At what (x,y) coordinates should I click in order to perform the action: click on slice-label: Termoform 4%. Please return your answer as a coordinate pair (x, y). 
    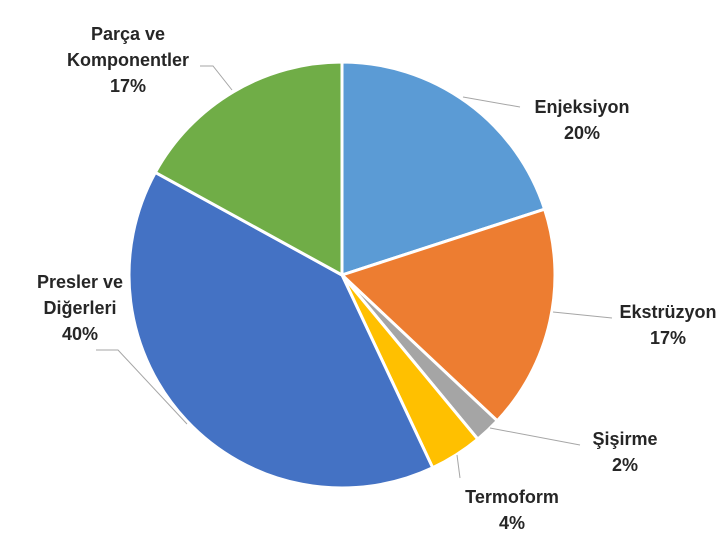
    Looking at the image, I should click on (512, 510).